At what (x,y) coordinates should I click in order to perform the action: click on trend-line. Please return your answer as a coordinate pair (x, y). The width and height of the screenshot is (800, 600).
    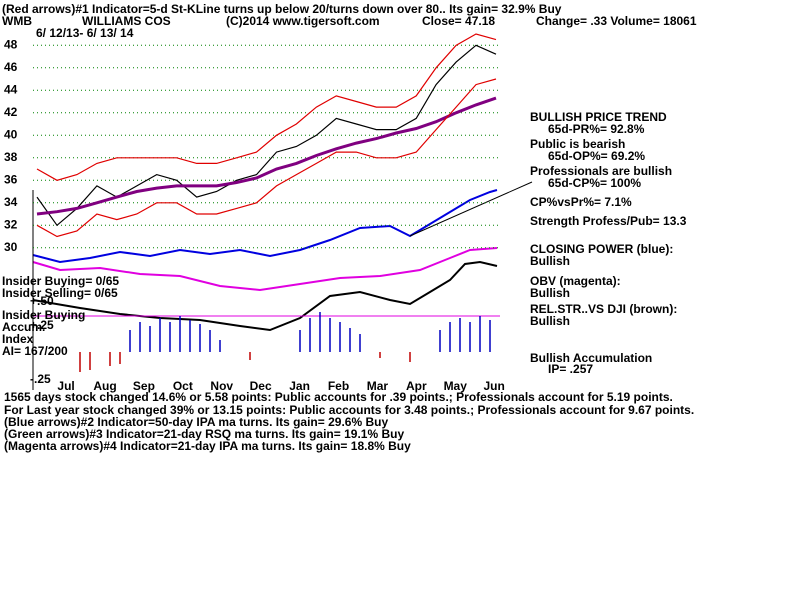
    Looking at the image, I should click on (471, 209).